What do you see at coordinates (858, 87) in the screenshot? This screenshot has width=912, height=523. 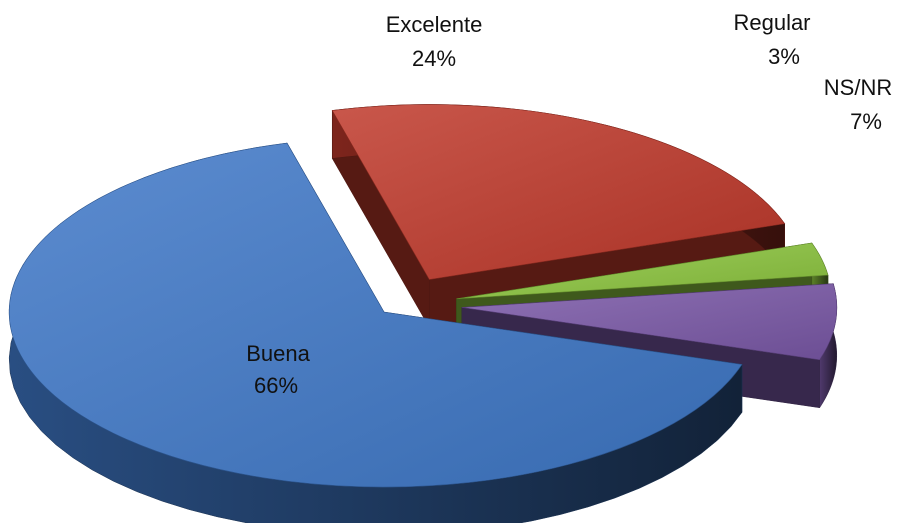 I see `slice-label-ns-nr: NS/NR` at bounding box center [858, 87].